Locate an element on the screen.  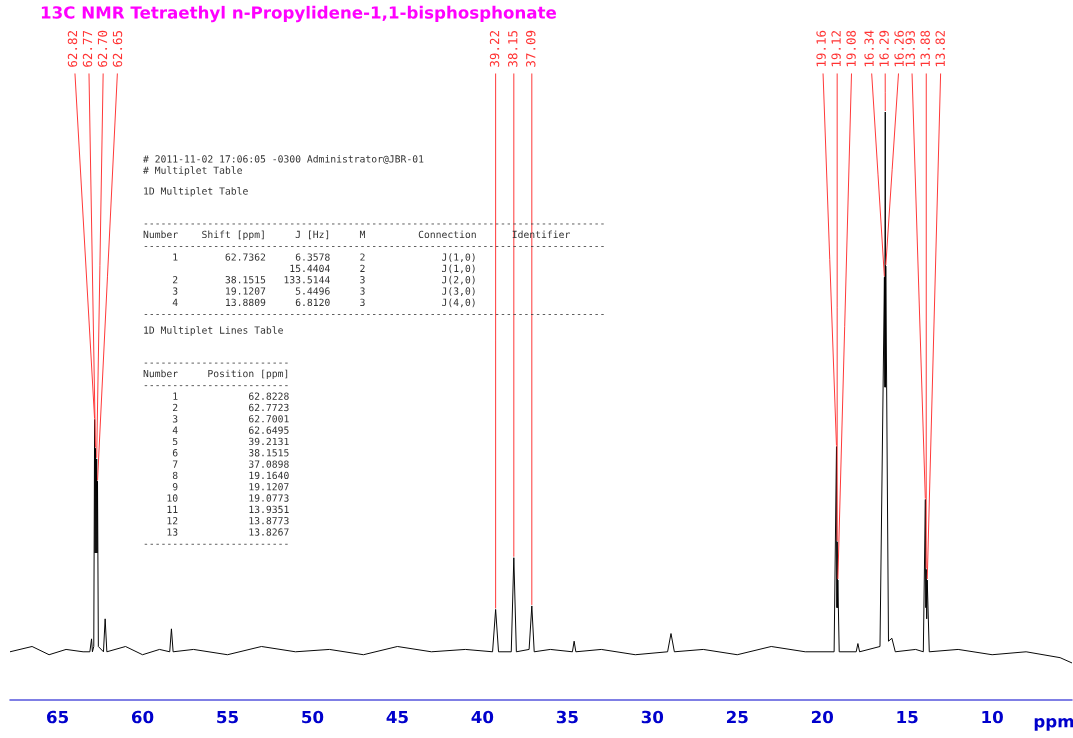
annotation: 62.65 is located at coordinates (117, 49).